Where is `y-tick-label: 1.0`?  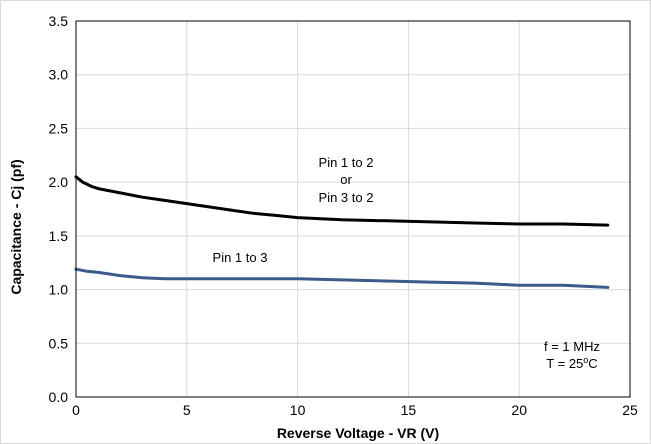
y-tick-label: 1.0 is located at coordinates (59, 290).